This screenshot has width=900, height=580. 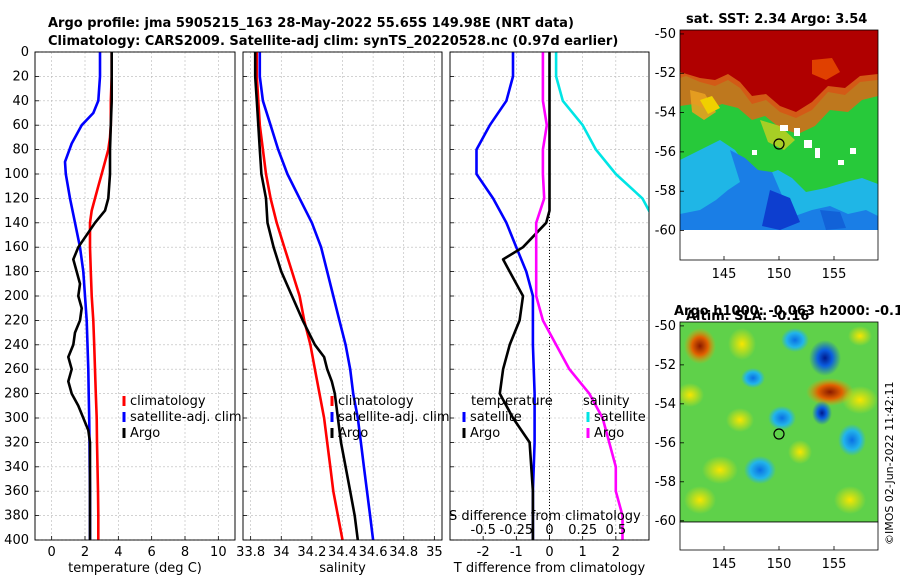 I want to click on x-tick-label: 34.8, so click(x=403, y=552).